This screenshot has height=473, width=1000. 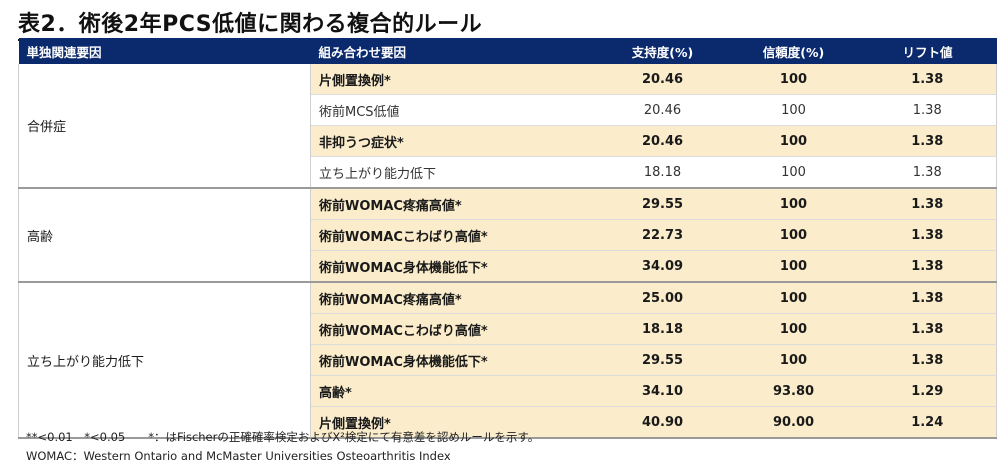 I want to click on table-row: 術前WOMAC身体機能低下* 34.09 100 1.38, so click(x=508, y=266).